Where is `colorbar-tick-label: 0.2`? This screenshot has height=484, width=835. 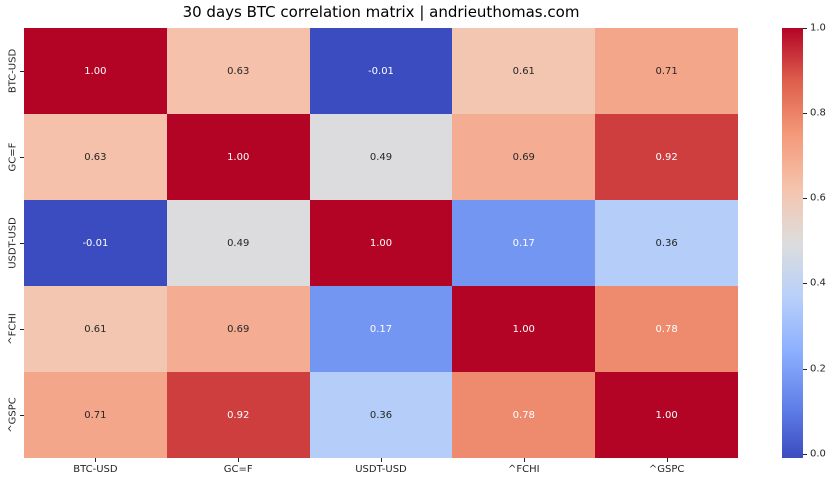 colorbar-tick-label: 0.2 is located at coordinates (818, 369).